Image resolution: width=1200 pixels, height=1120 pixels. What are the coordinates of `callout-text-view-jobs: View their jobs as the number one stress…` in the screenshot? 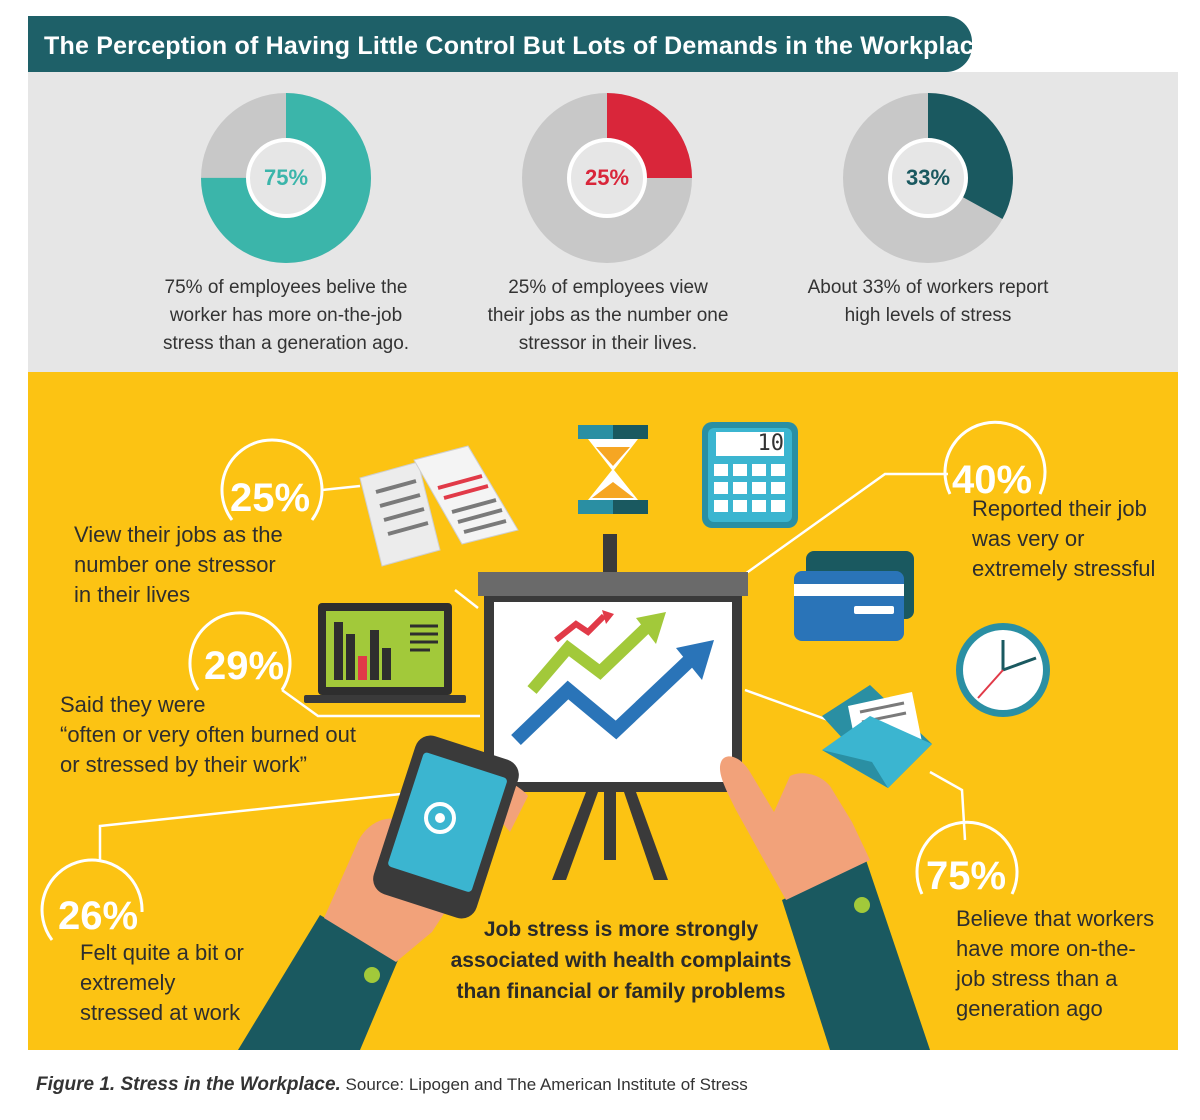 It's located at (178, 565).